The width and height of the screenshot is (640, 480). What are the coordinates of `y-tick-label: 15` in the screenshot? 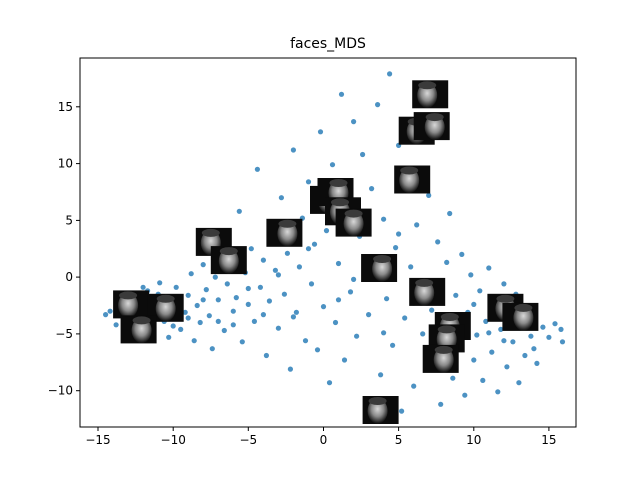 It's located at (65, 107).